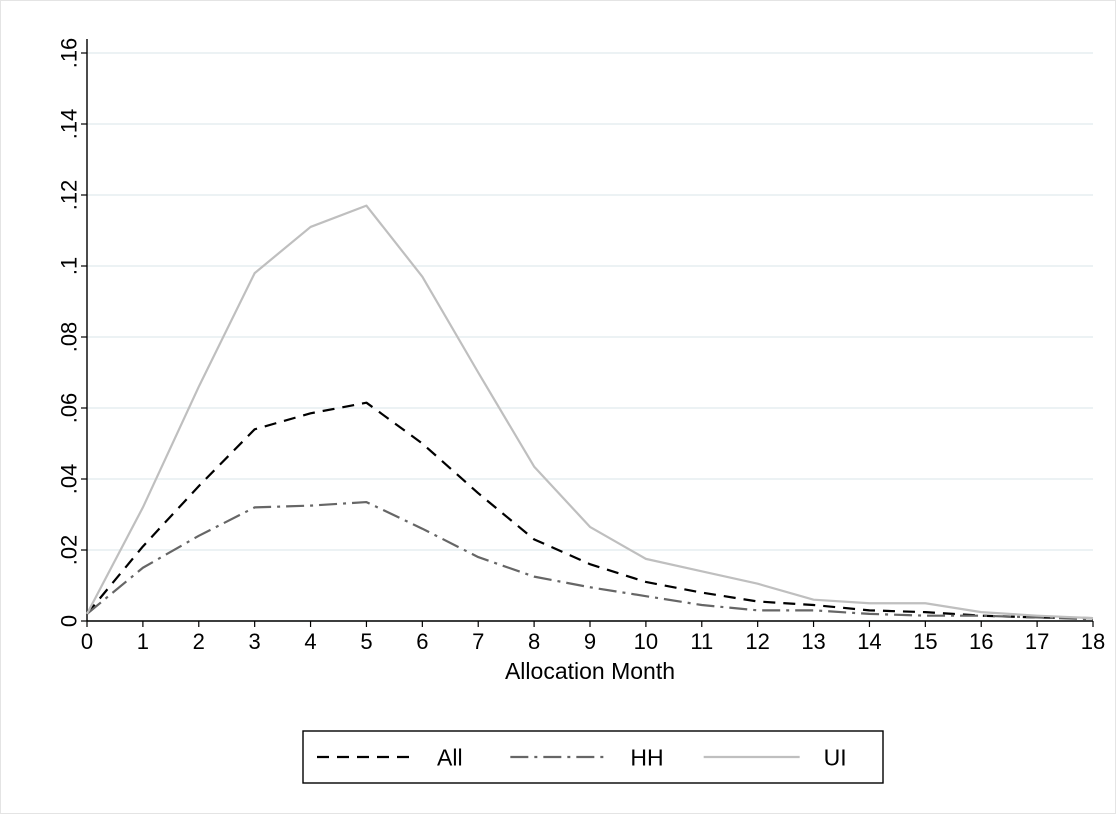  What do you see at coordinates (69, 479) in the screenshot?
I see `y-tick-label: .04` at bounding box center [69, 479].